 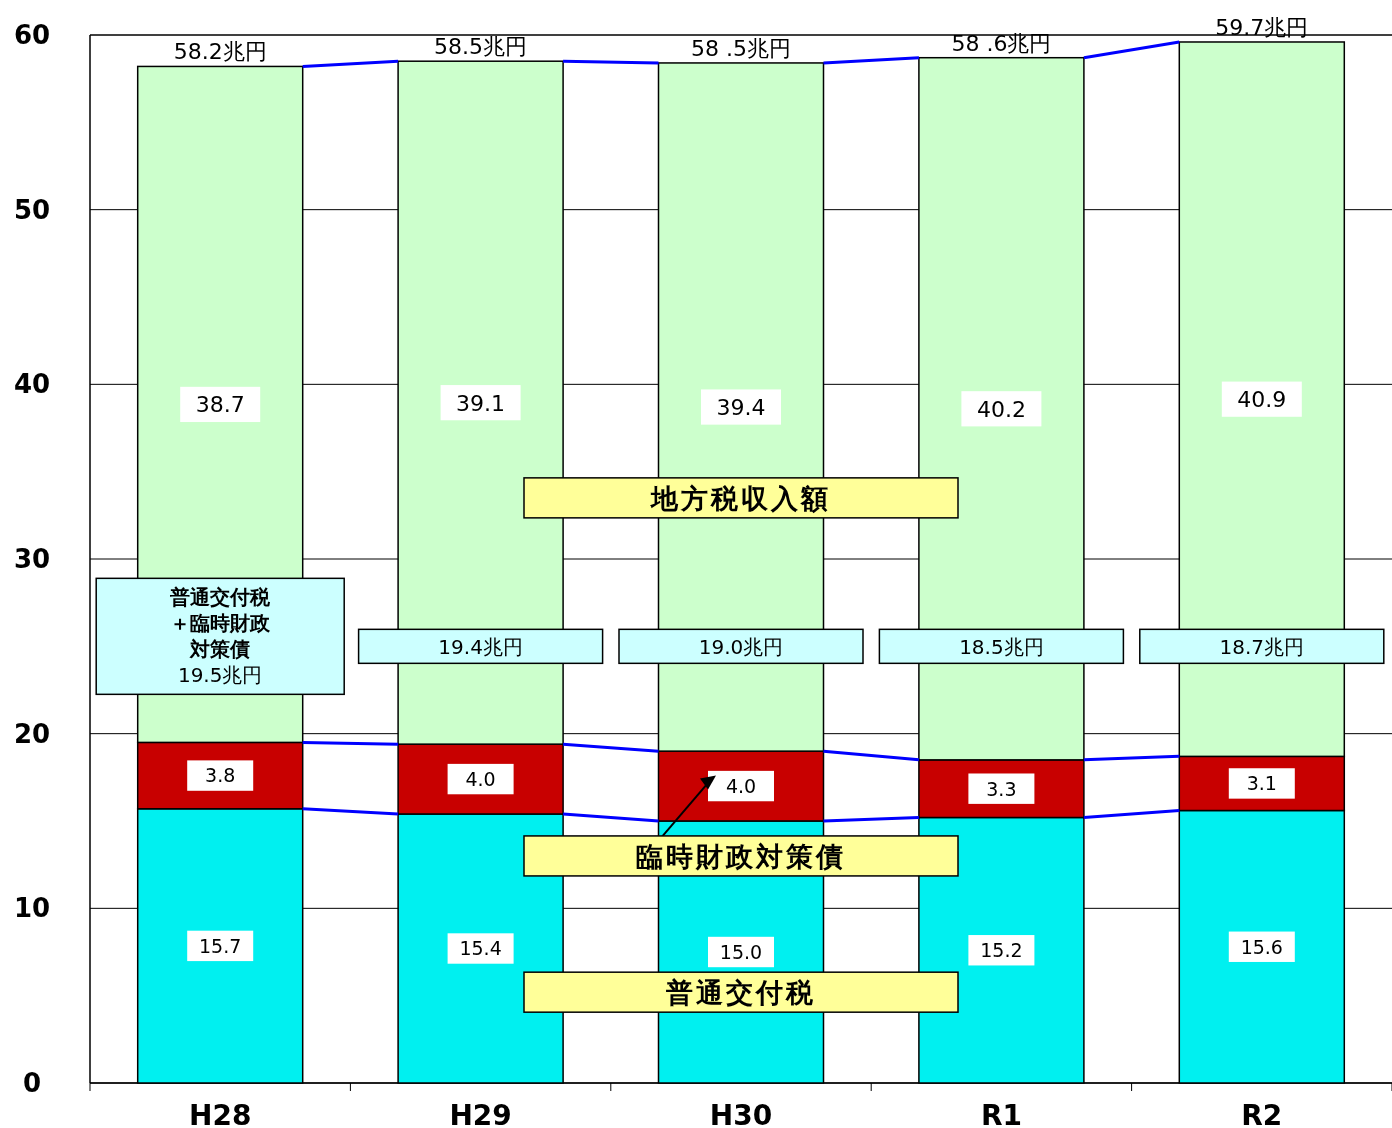 What do you see at coordinates (220, 675) in the screenshot?
I see `annotation: 19.5兆円` at bounding box center [220, 675].